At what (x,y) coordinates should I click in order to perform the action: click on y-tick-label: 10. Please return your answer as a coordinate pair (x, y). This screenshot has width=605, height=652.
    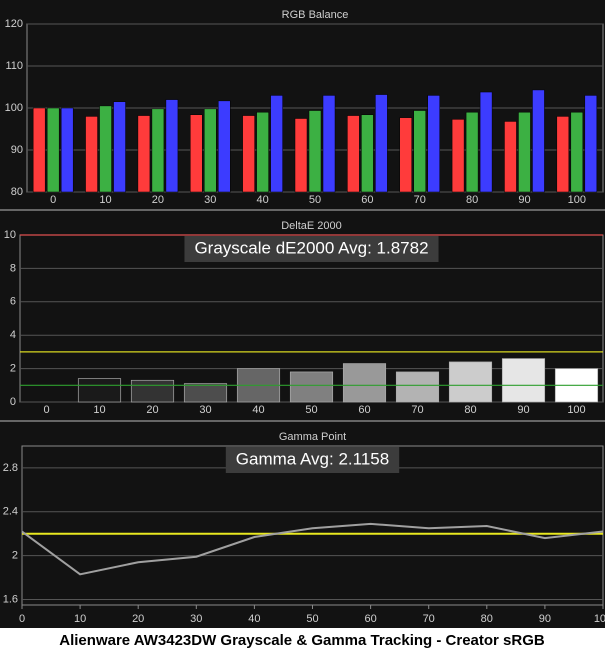
    Looking at the image, I should click on (10, 235).